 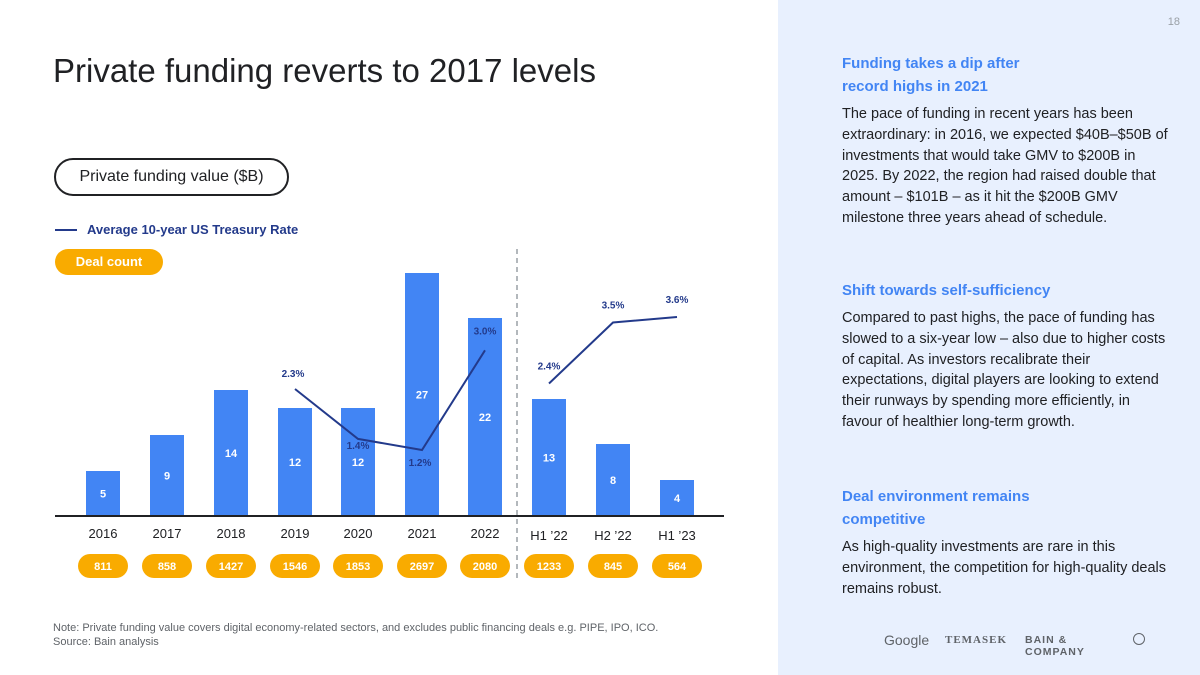 What do you see at coordinates (613, 306) in the screenshot?
I see `treasury-rate-label: 3.5%` at bounding box center [613, 306].